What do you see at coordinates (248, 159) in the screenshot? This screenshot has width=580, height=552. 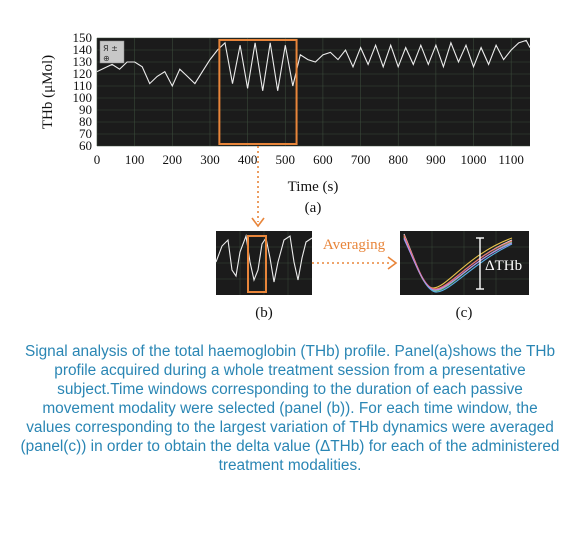 I see `x-tick-label: 400` at bounding box center [248, 159].